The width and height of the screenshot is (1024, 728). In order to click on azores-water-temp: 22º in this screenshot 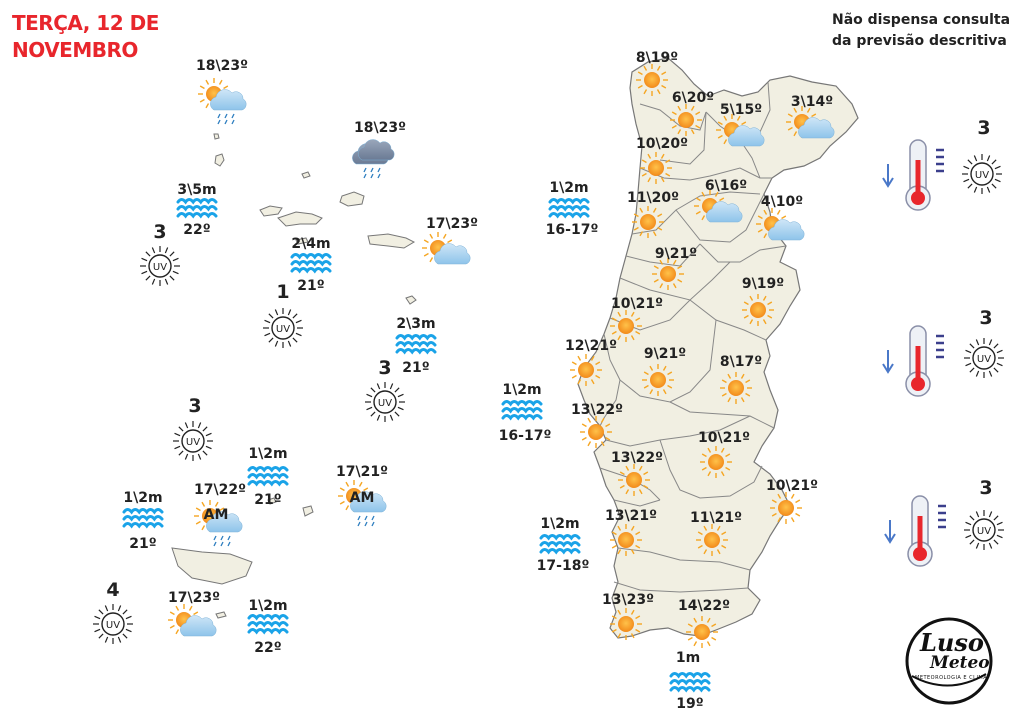, I will do `click(197, 230)`.